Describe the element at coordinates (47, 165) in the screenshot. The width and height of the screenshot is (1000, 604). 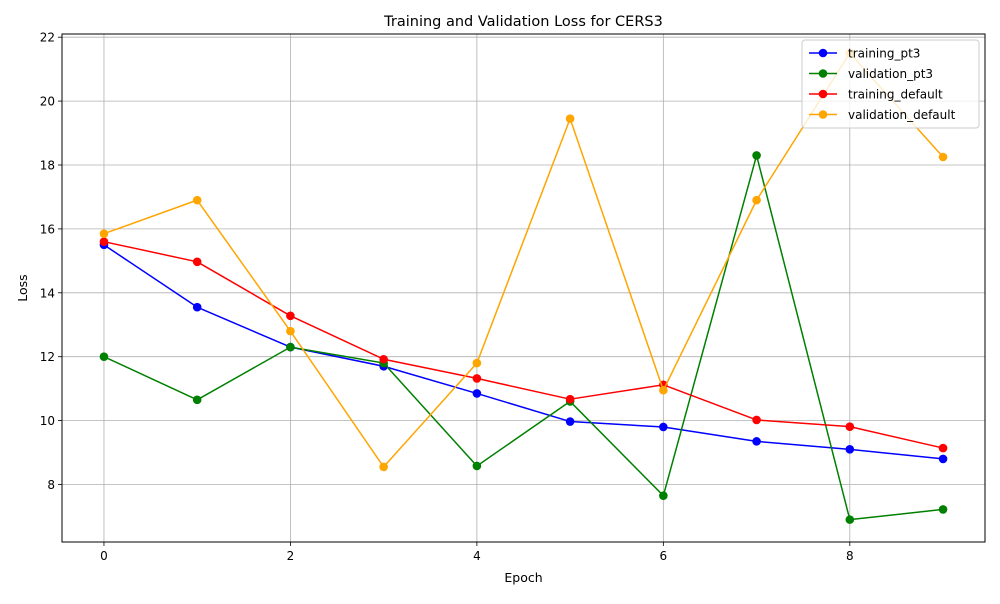
I see `y-tick-label: 18` at that location.